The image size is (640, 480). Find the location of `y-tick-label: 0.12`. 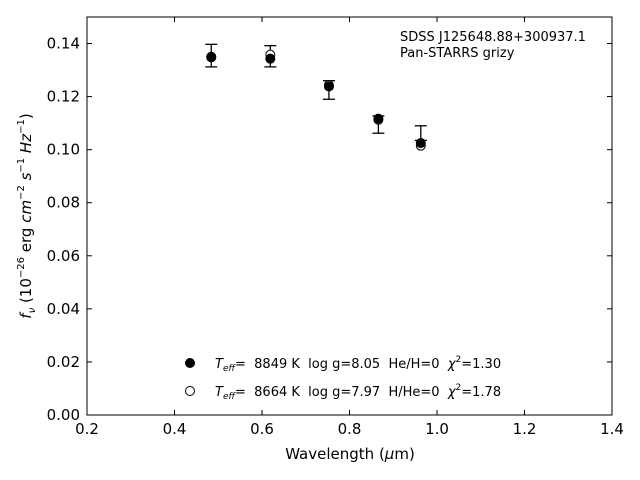

y-tick-label: 0.12 is located at coordinates (63, 97).